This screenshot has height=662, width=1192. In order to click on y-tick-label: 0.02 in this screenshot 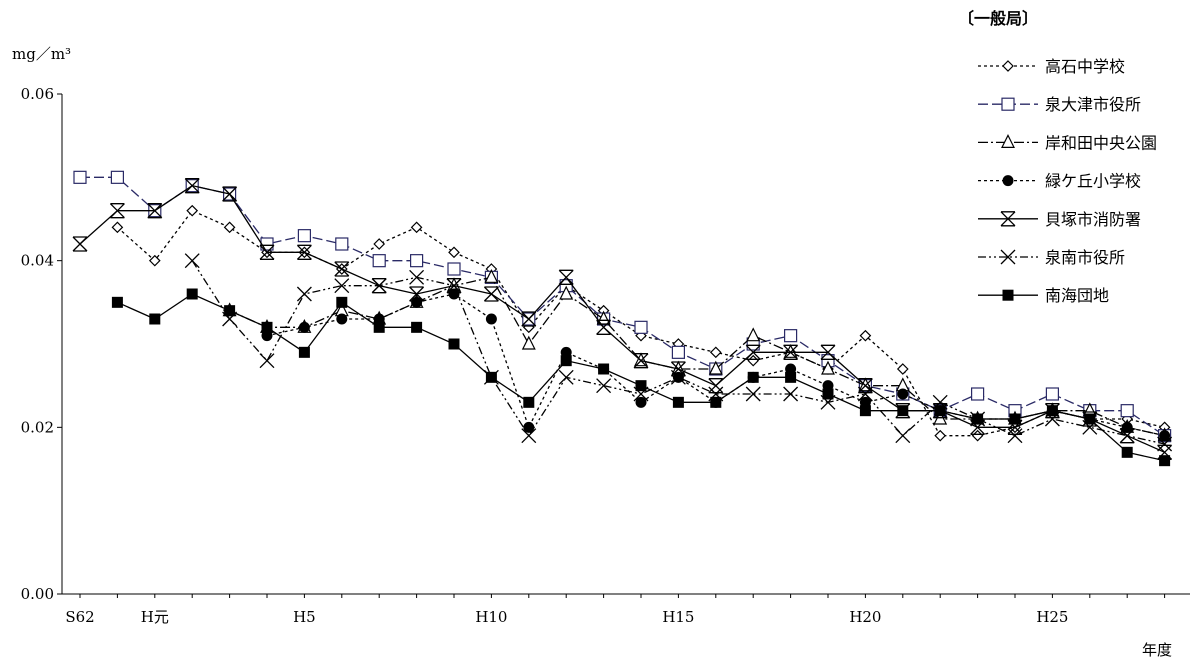, I will do `click(37, 427)`.